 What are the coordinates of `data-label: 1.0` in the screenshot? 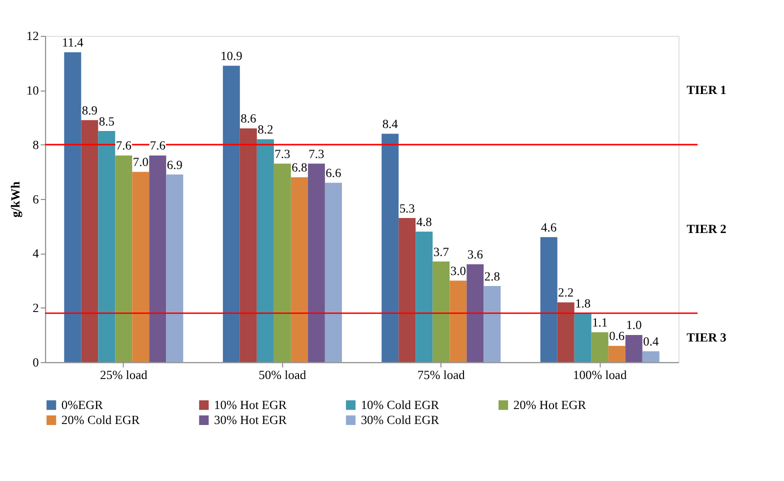 It's located at (634, 325).